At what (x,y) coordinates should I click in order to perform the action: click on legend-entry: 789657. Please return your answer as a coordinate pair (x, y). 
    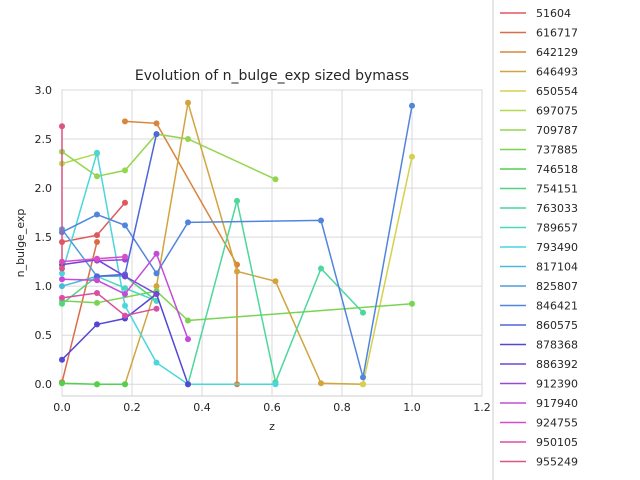
    Looking at the image, I should click on (557, 228).